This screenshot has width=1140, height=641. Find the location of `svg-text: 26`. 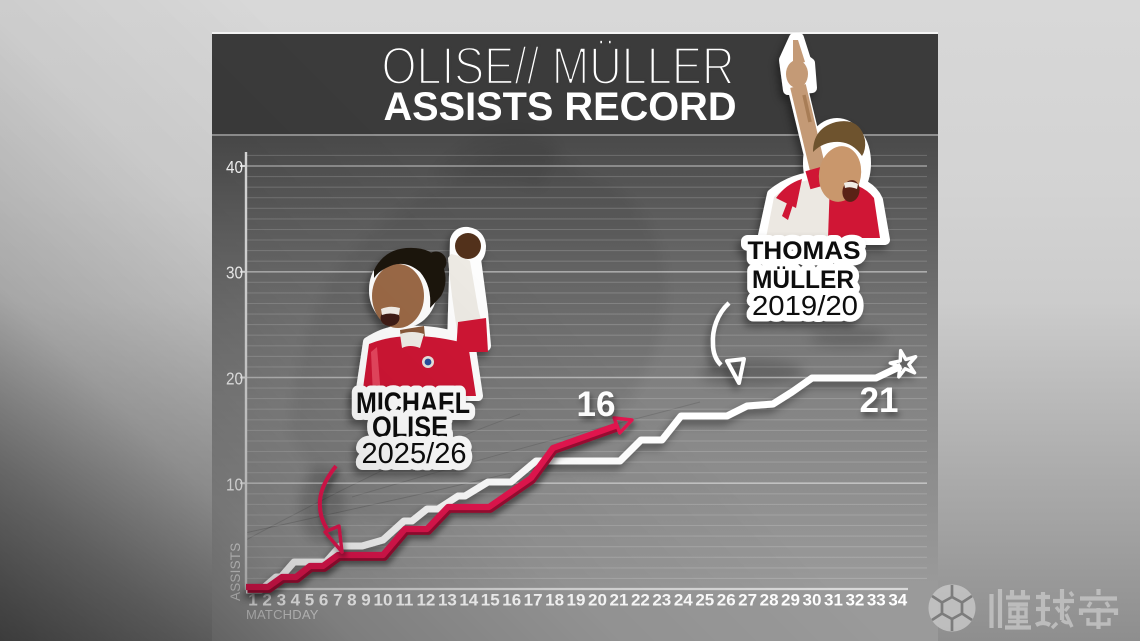

svg-text: 26 is located at coordinates (726, 600).